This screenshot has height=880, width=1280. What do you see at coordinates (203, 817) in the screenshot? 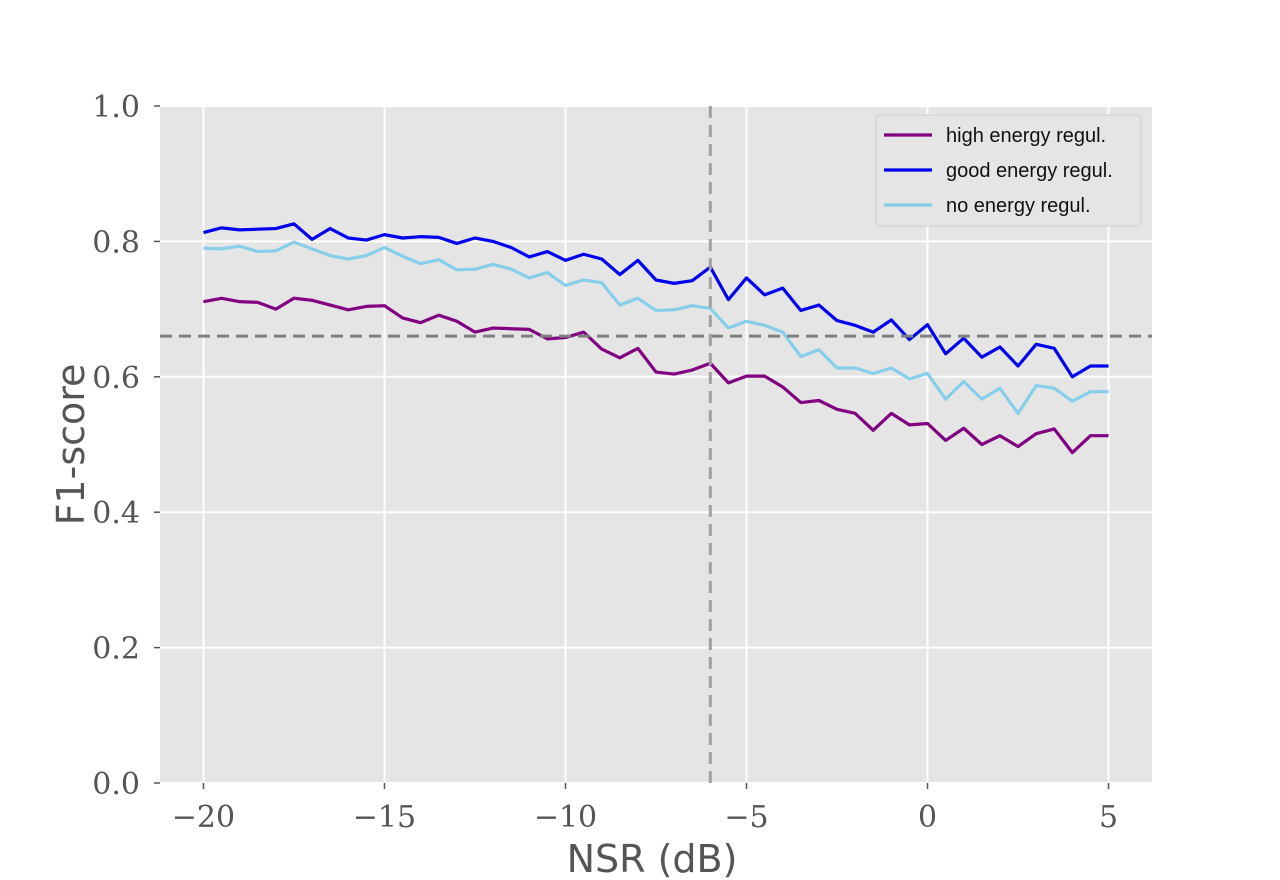
I see `x-tick-label: −20` at bounding box center [203, 817].